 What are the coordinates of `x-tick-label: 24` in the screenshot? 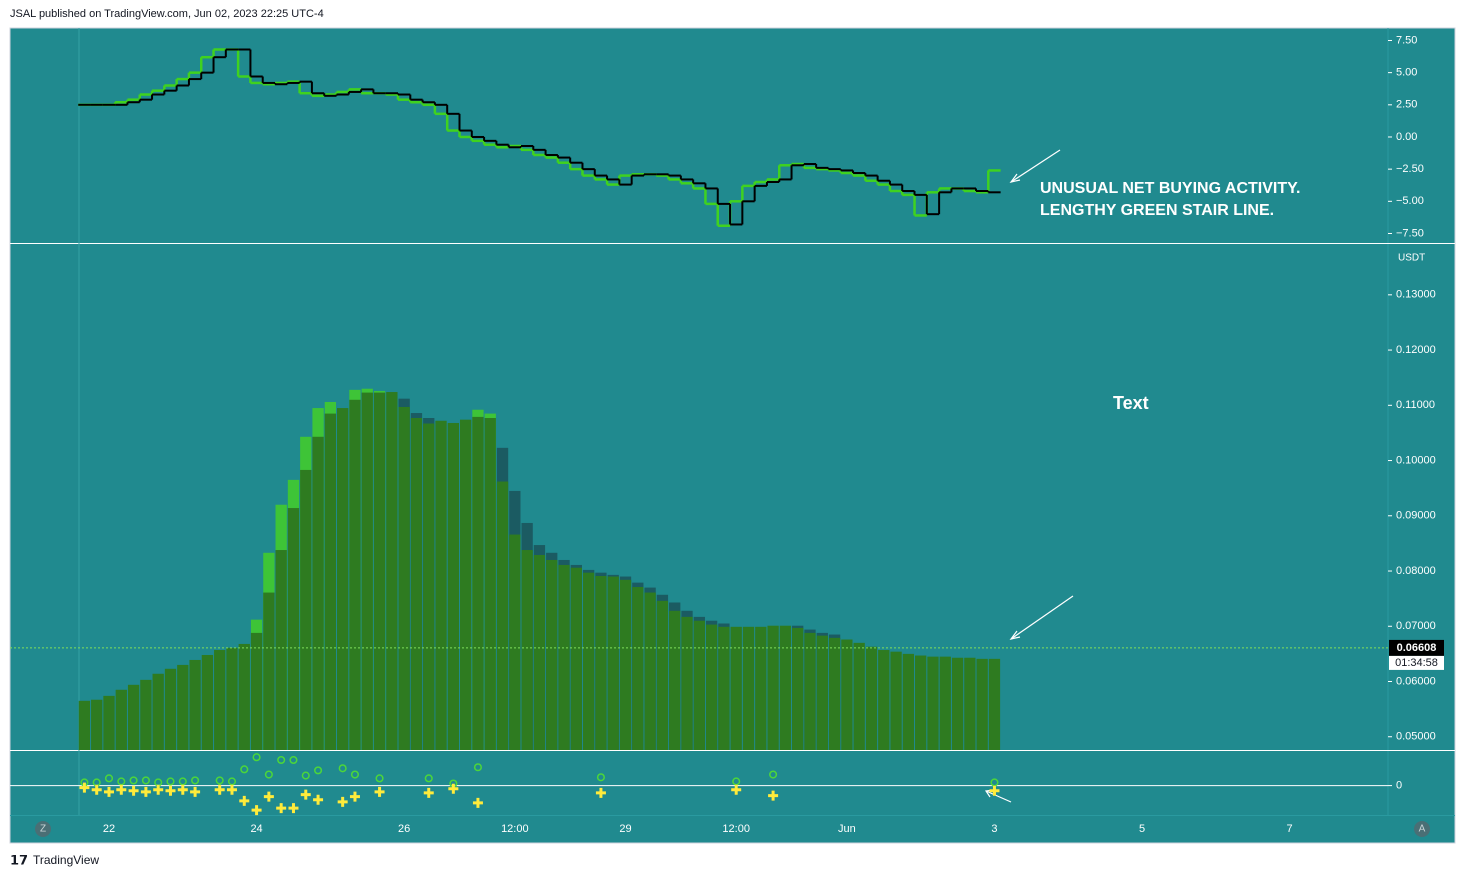 It's located at (256, 829).